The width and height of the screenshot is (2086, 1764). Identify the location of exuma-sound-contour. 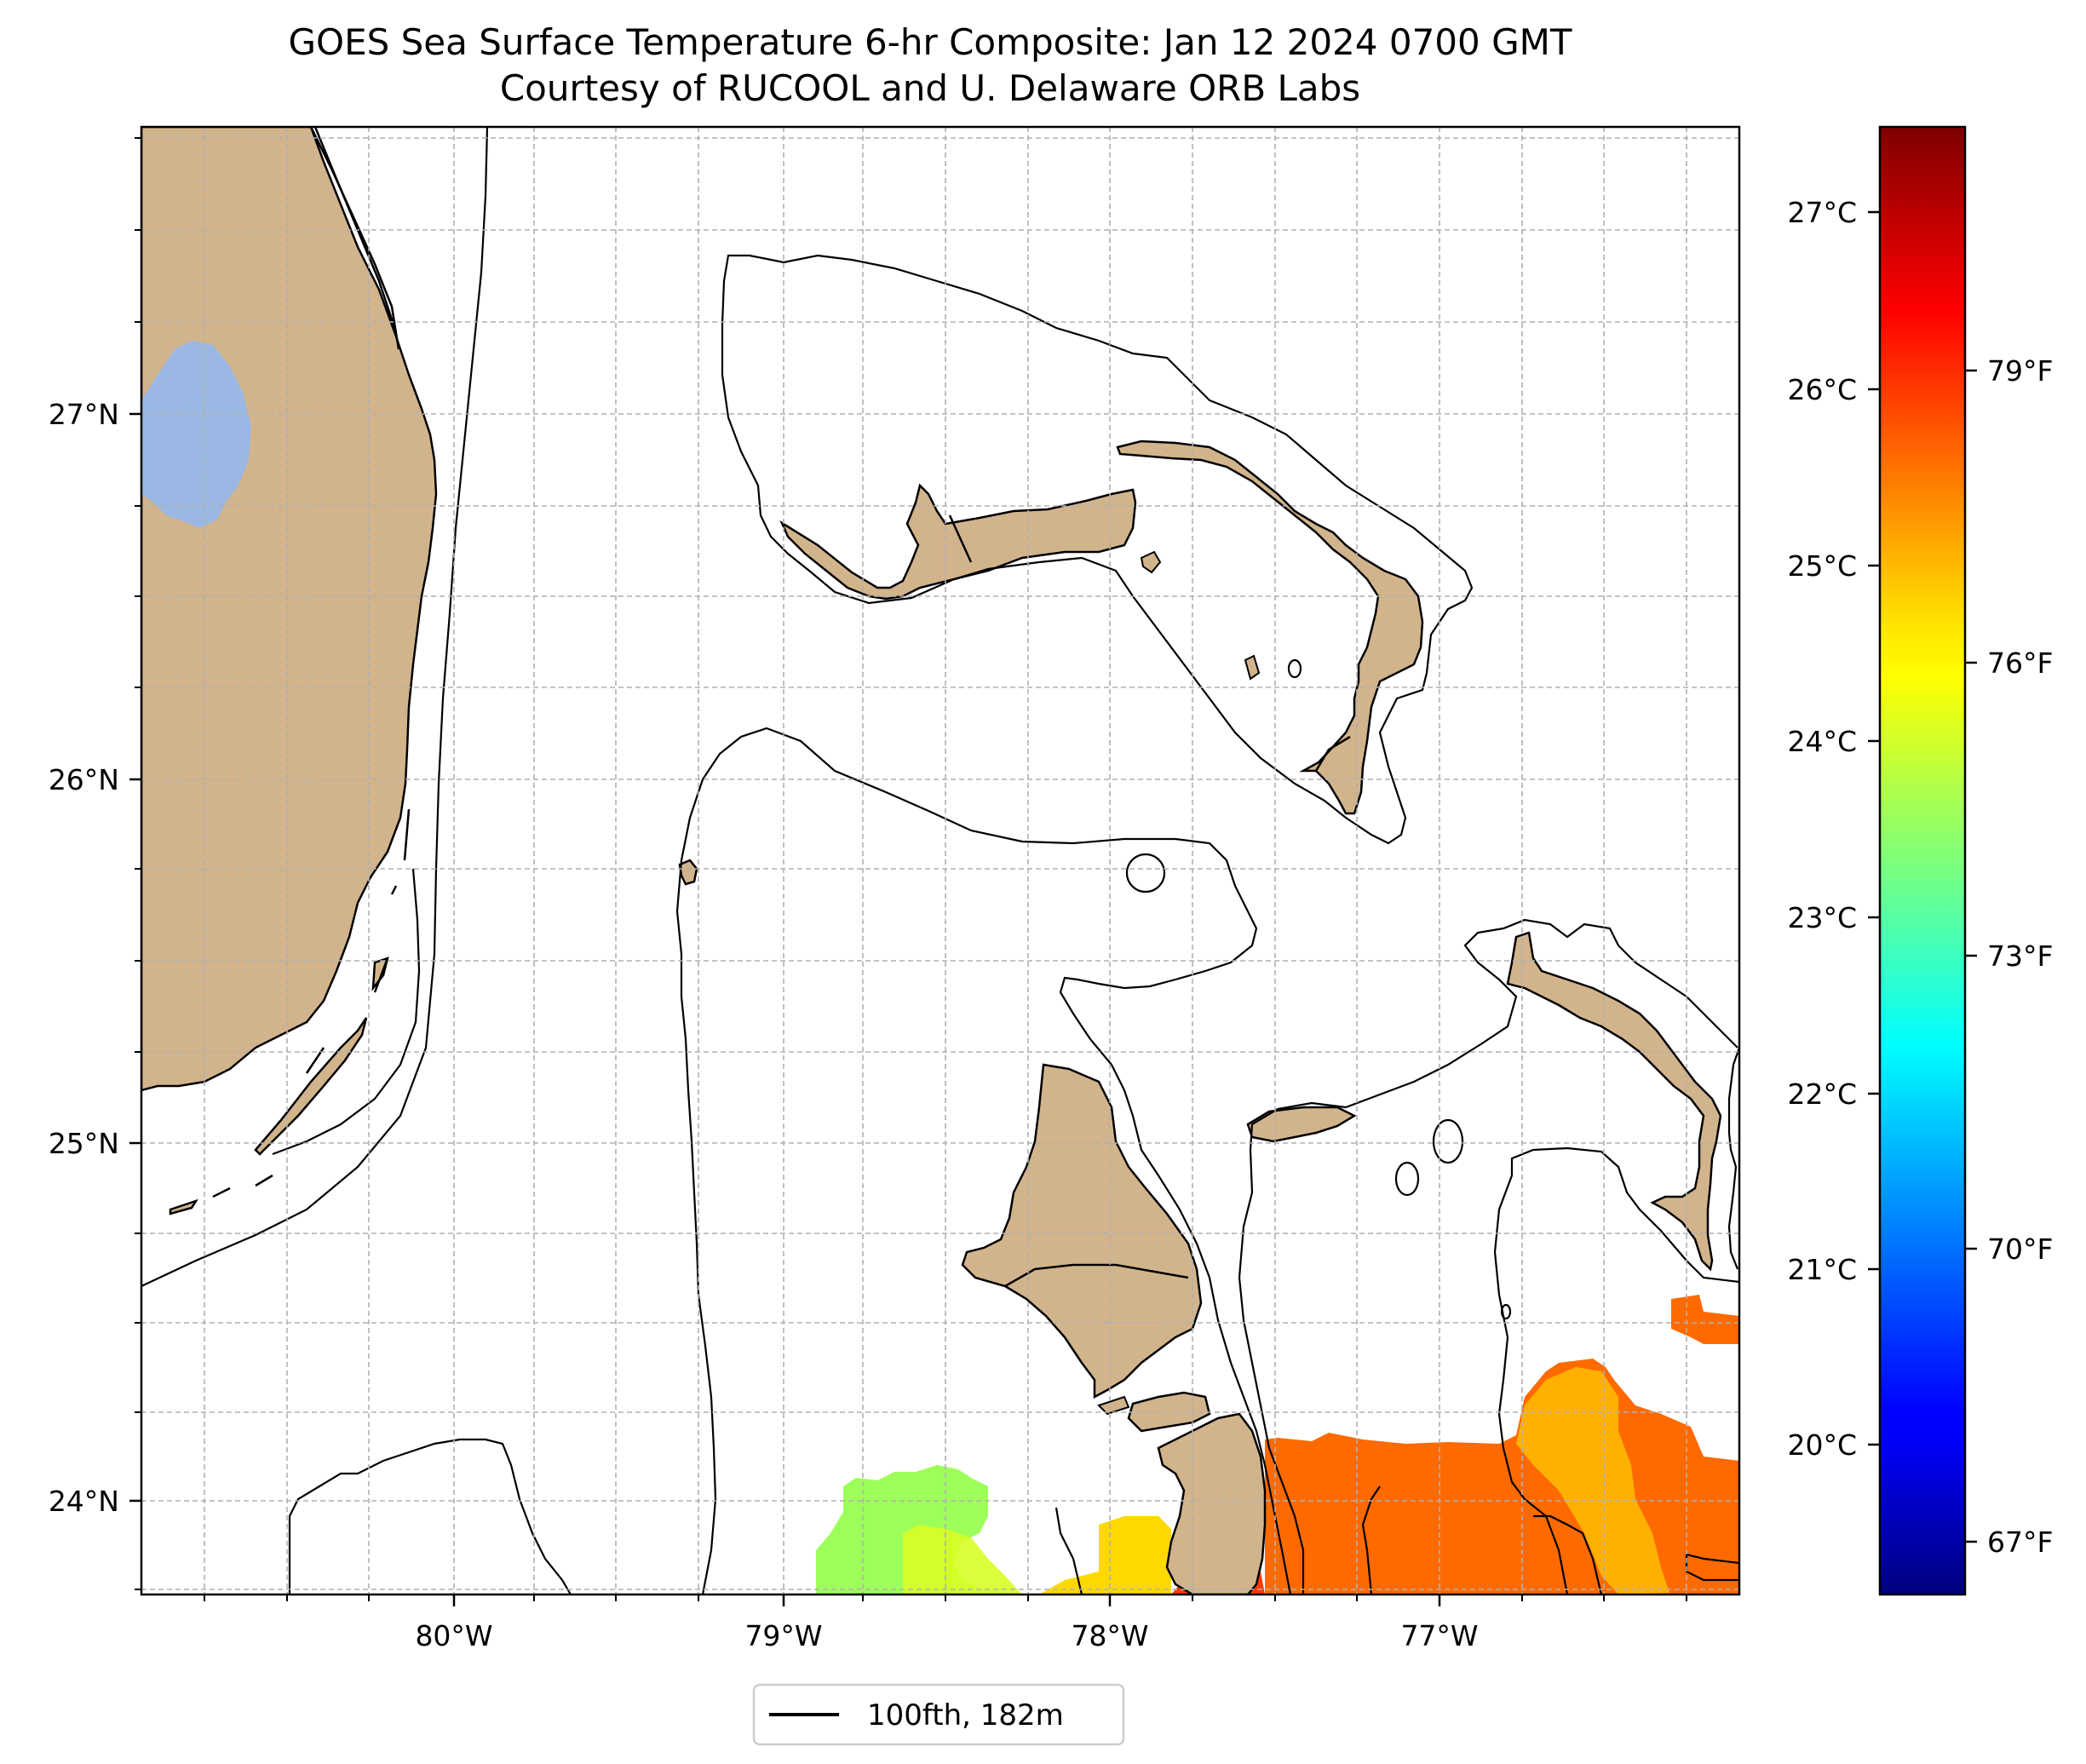
(1616, 1370).